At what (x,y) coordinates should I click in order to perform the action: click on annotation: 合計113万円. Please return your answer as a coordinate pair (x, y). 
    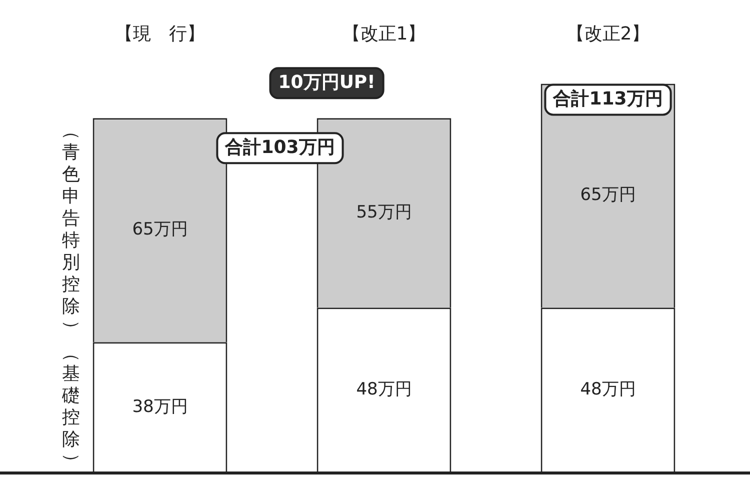
    Looking at the image, I should click on (607, 99).